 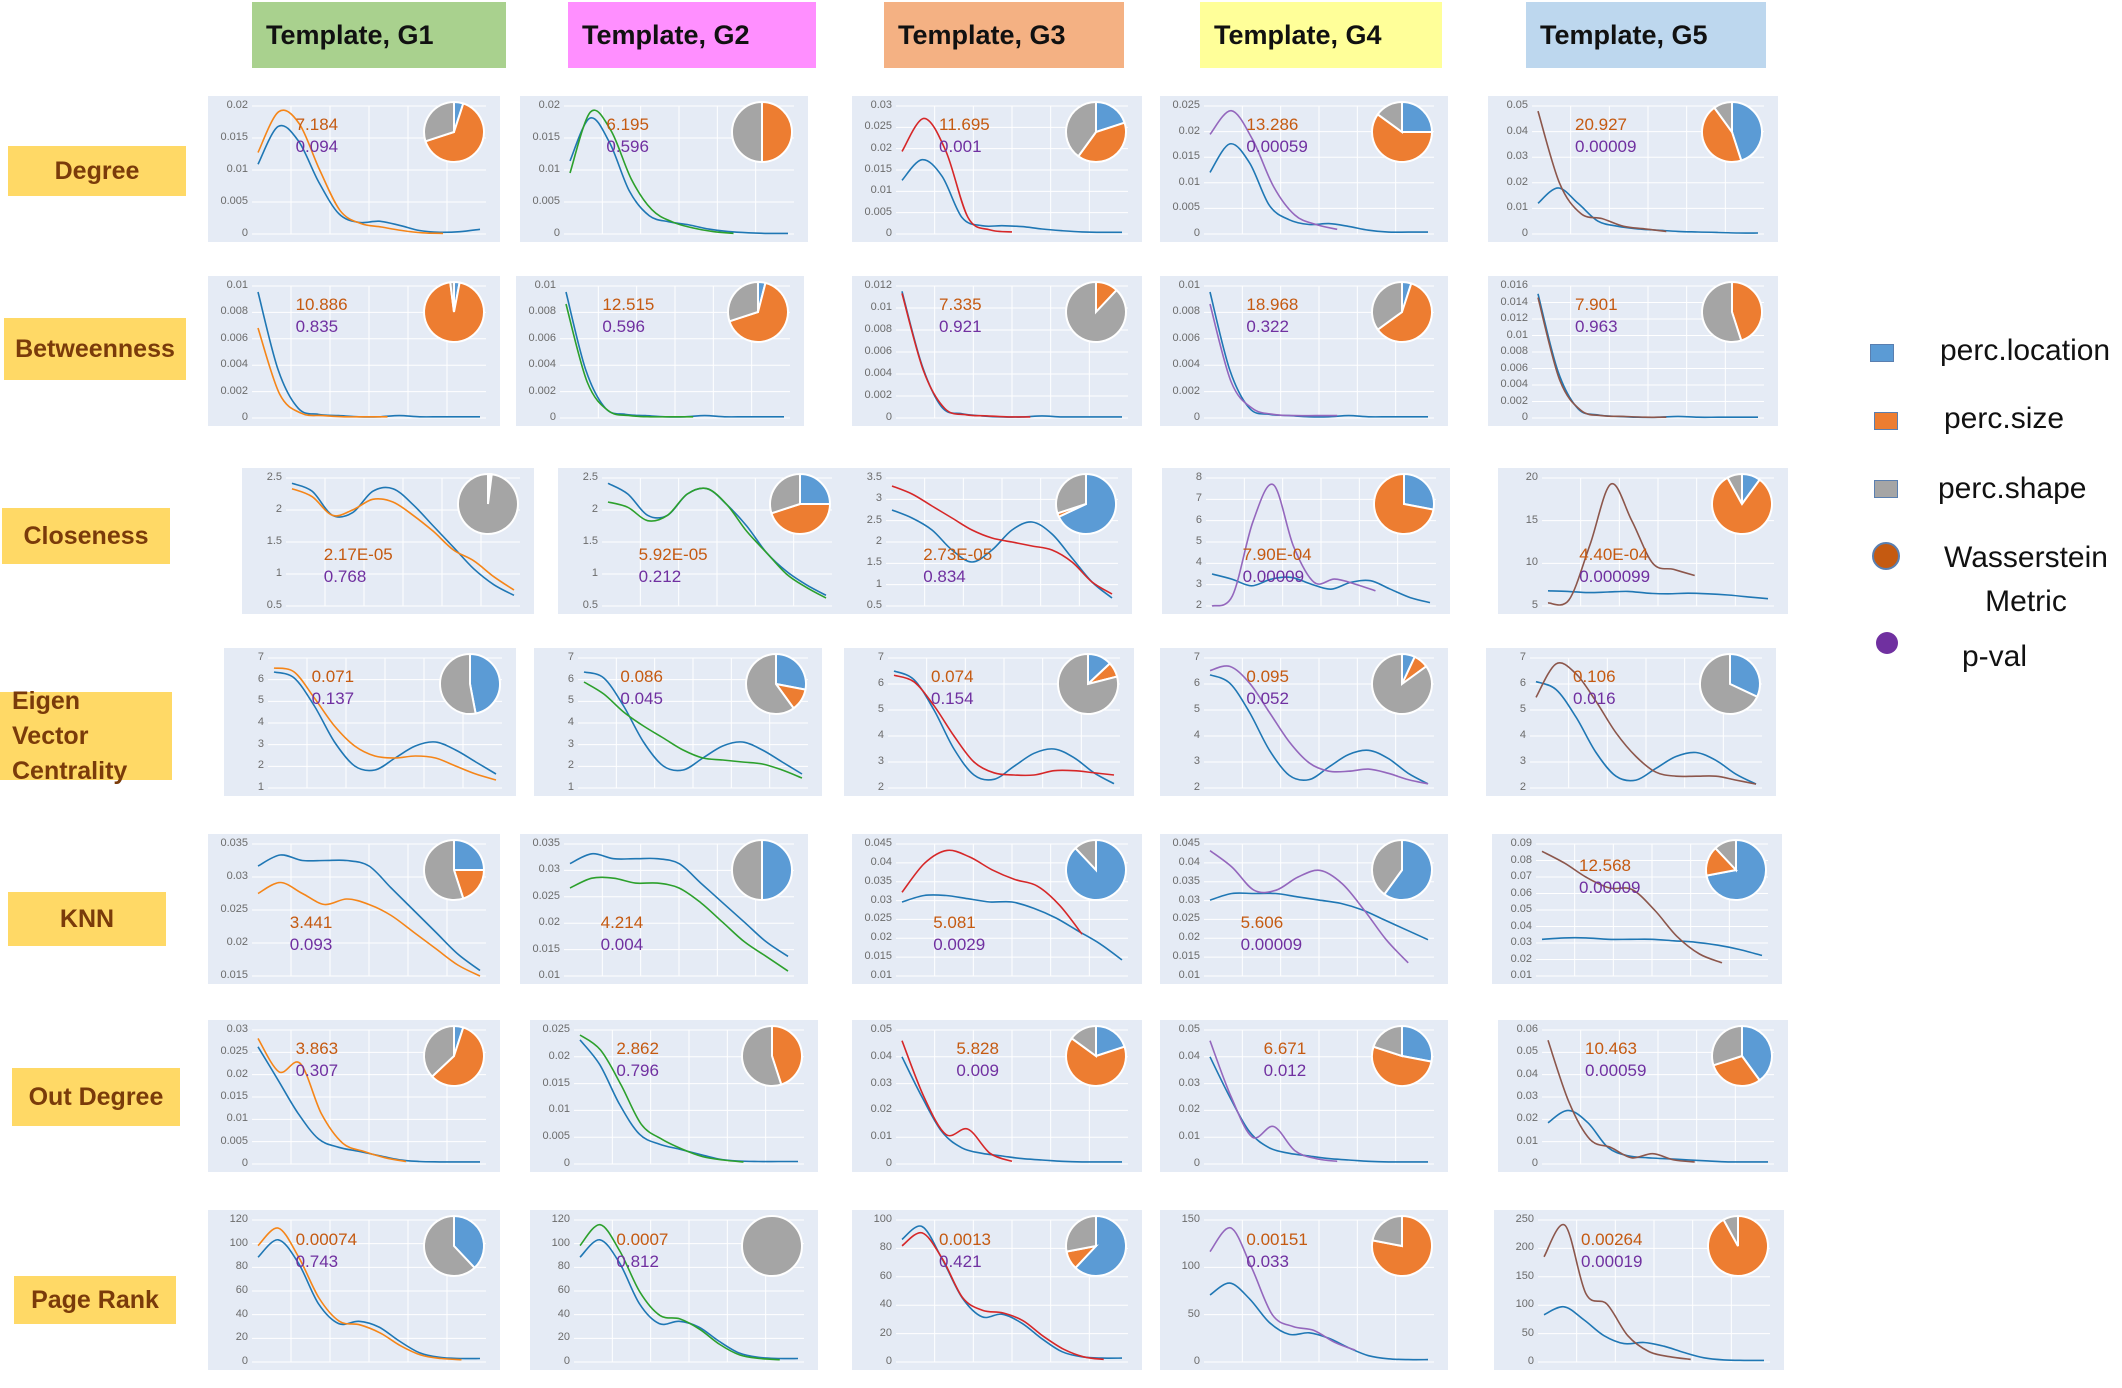 I want to click on legend-label-shape: perc.shape, so click(x=2012, y=488).